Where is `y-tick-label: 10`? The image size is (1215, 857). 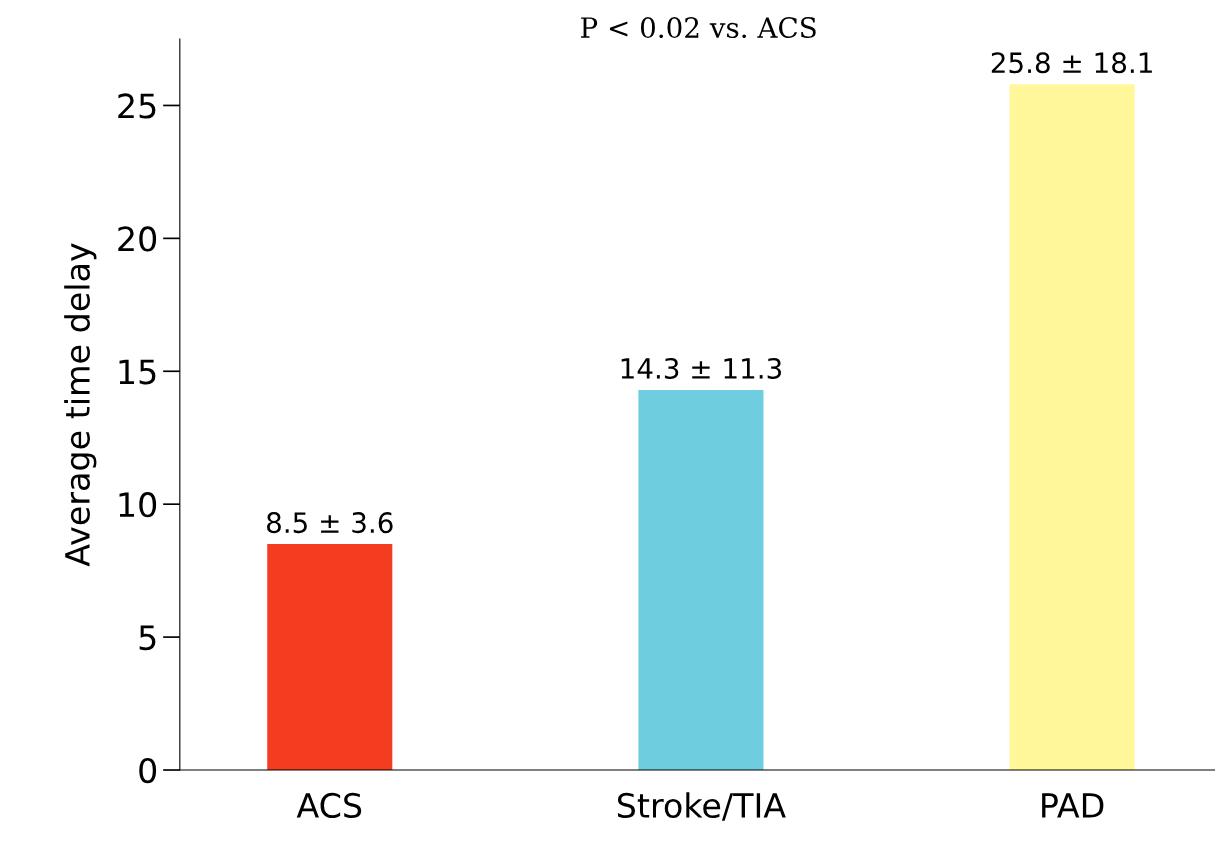
y-tick-label: 10 is located at coordinates (138, 505).